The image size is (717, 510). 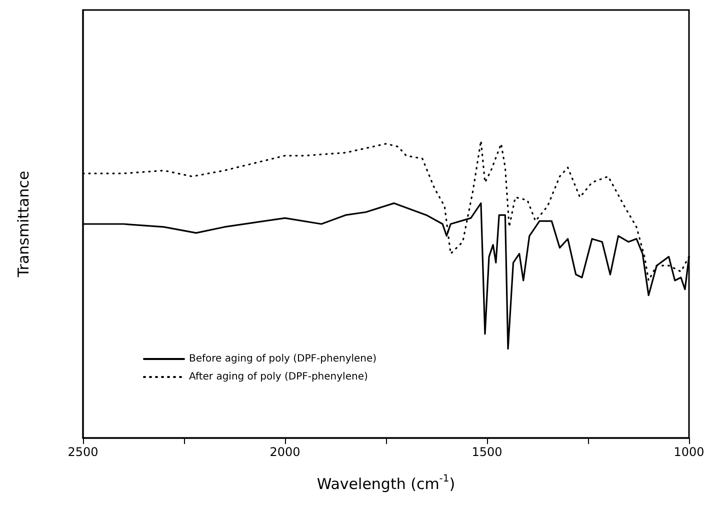 What do you see at coordinates (487, 452) in the screenshot?
I see `x-tick-label: 1500` at bounding box center [487, 452].